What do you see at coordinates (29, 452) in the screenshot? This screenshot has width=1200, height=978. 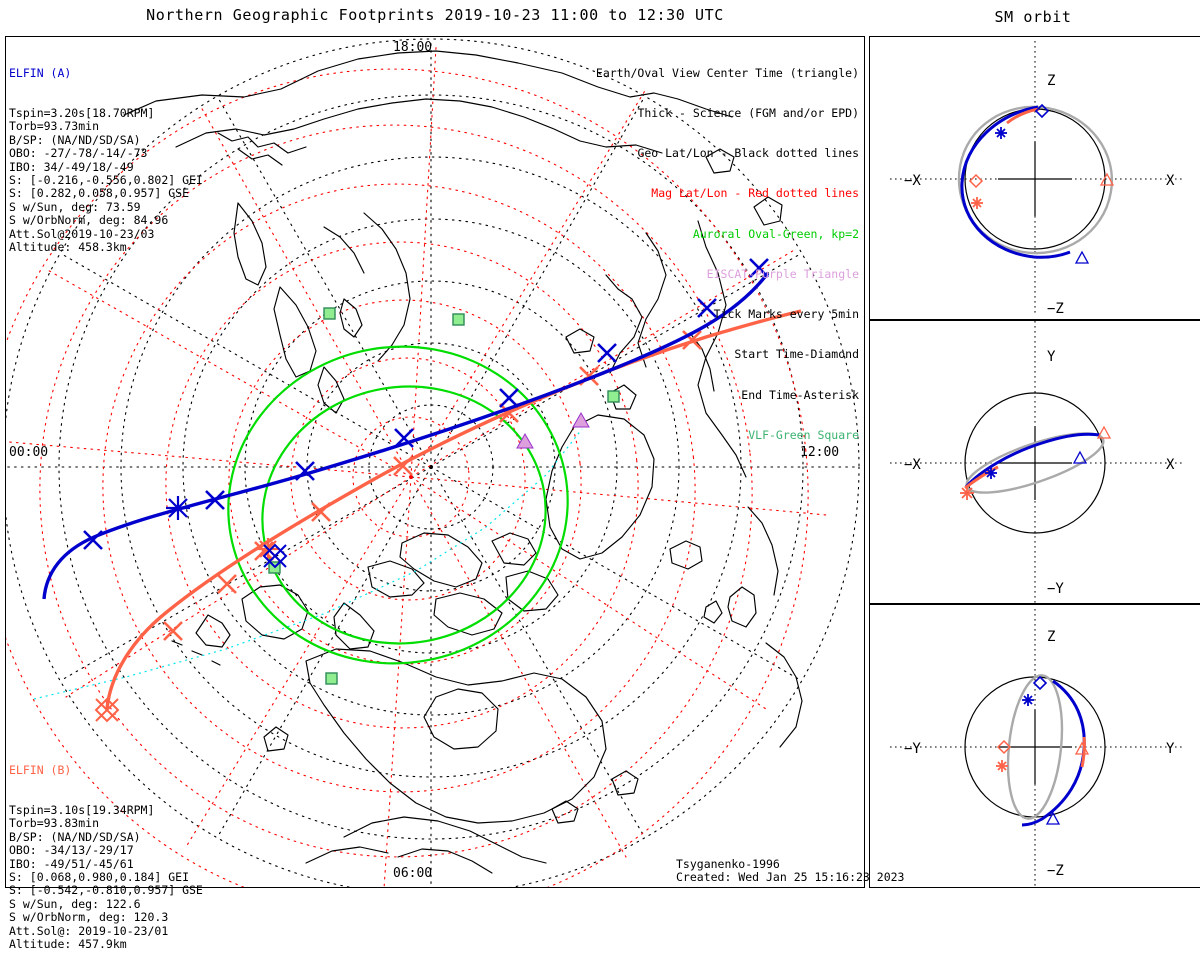 I see `mlt-label-00: 00:00` at bounding box center [29, 452].